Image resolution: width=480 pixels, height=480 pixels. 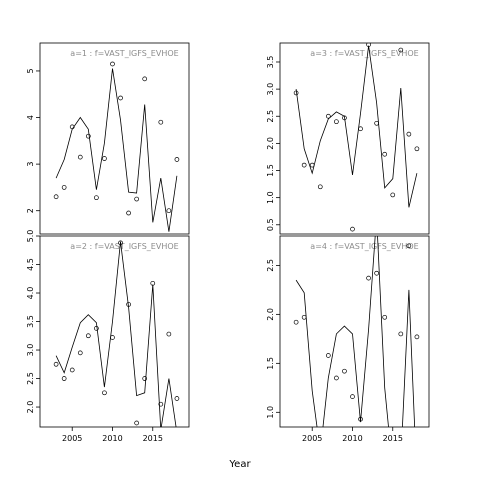 I want to click on panel-title: a=4 : f=VAST_IGFS_EVHOE, so click(x=364, y=246).